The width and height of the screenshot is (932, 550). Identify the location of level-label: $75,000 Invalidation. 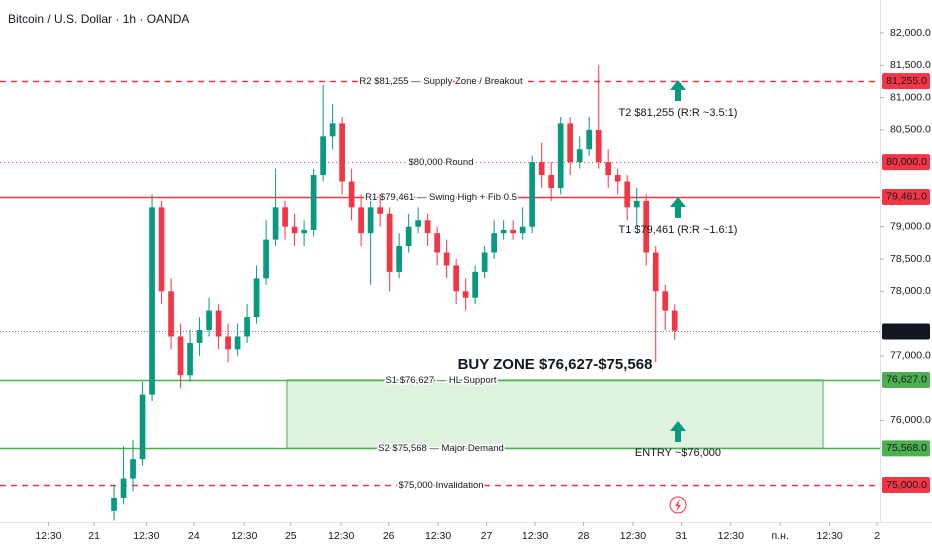
(440, 485).